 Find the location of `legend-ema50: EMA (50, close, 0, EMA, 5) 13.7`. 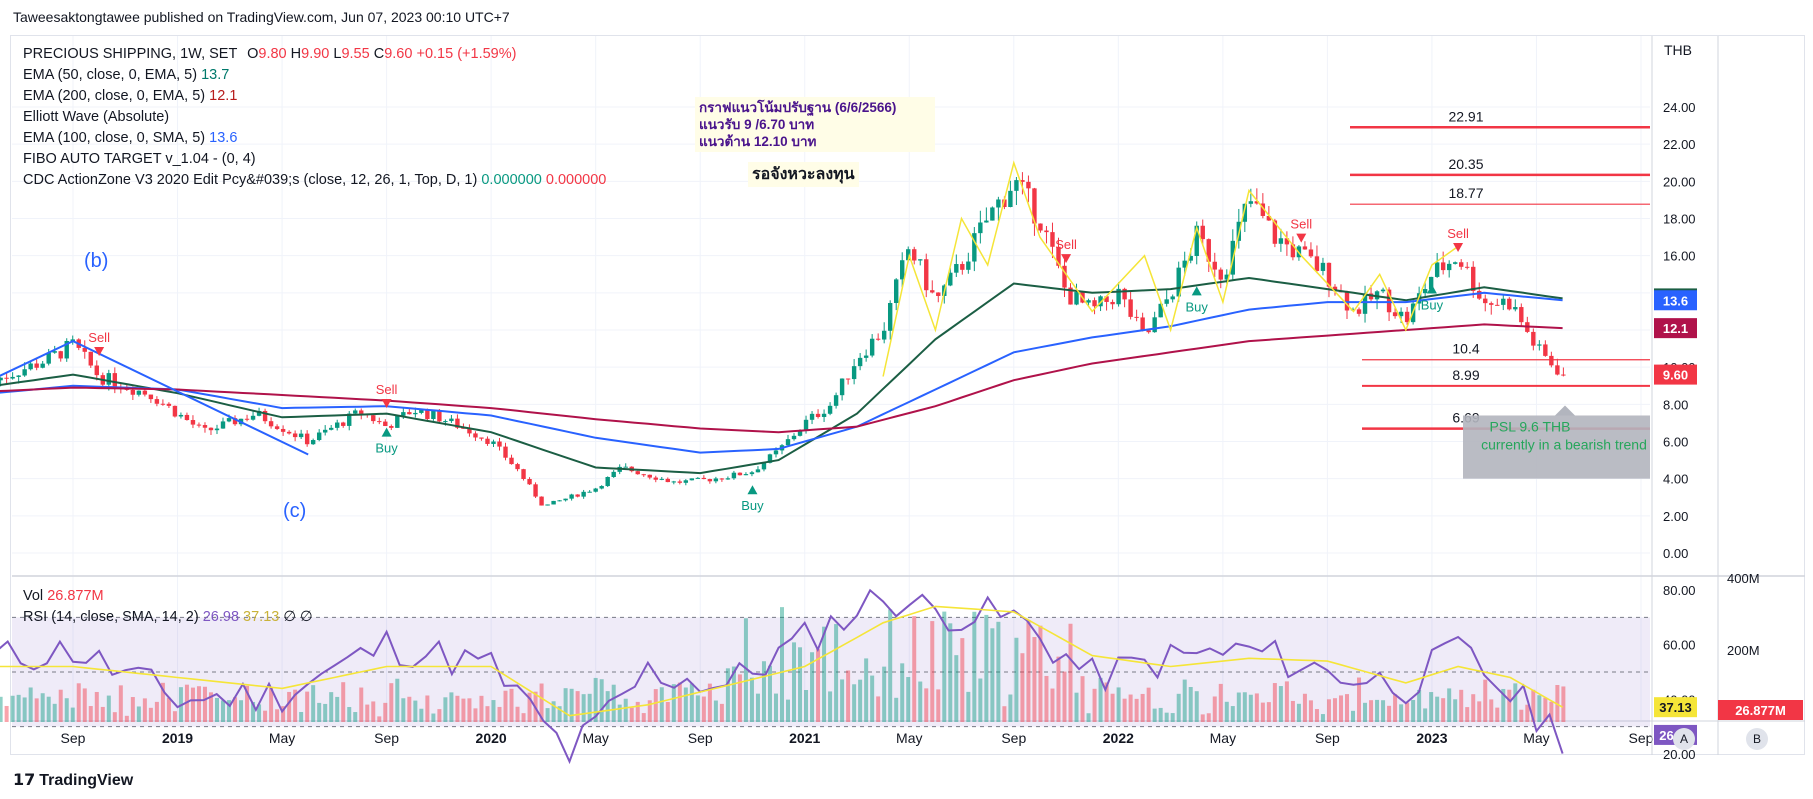

legend-ema50: EMA (50, close, 0, EMA, 5) 13.7 is located at coordinates (314, 75).